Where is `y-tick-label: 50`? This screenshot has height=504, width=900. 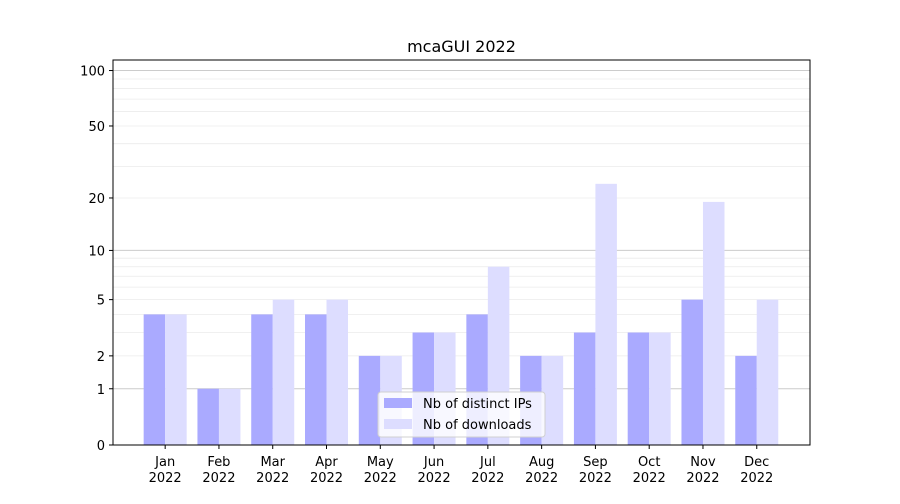
y-tick-label: 50 is located at coordinates (96, 127).